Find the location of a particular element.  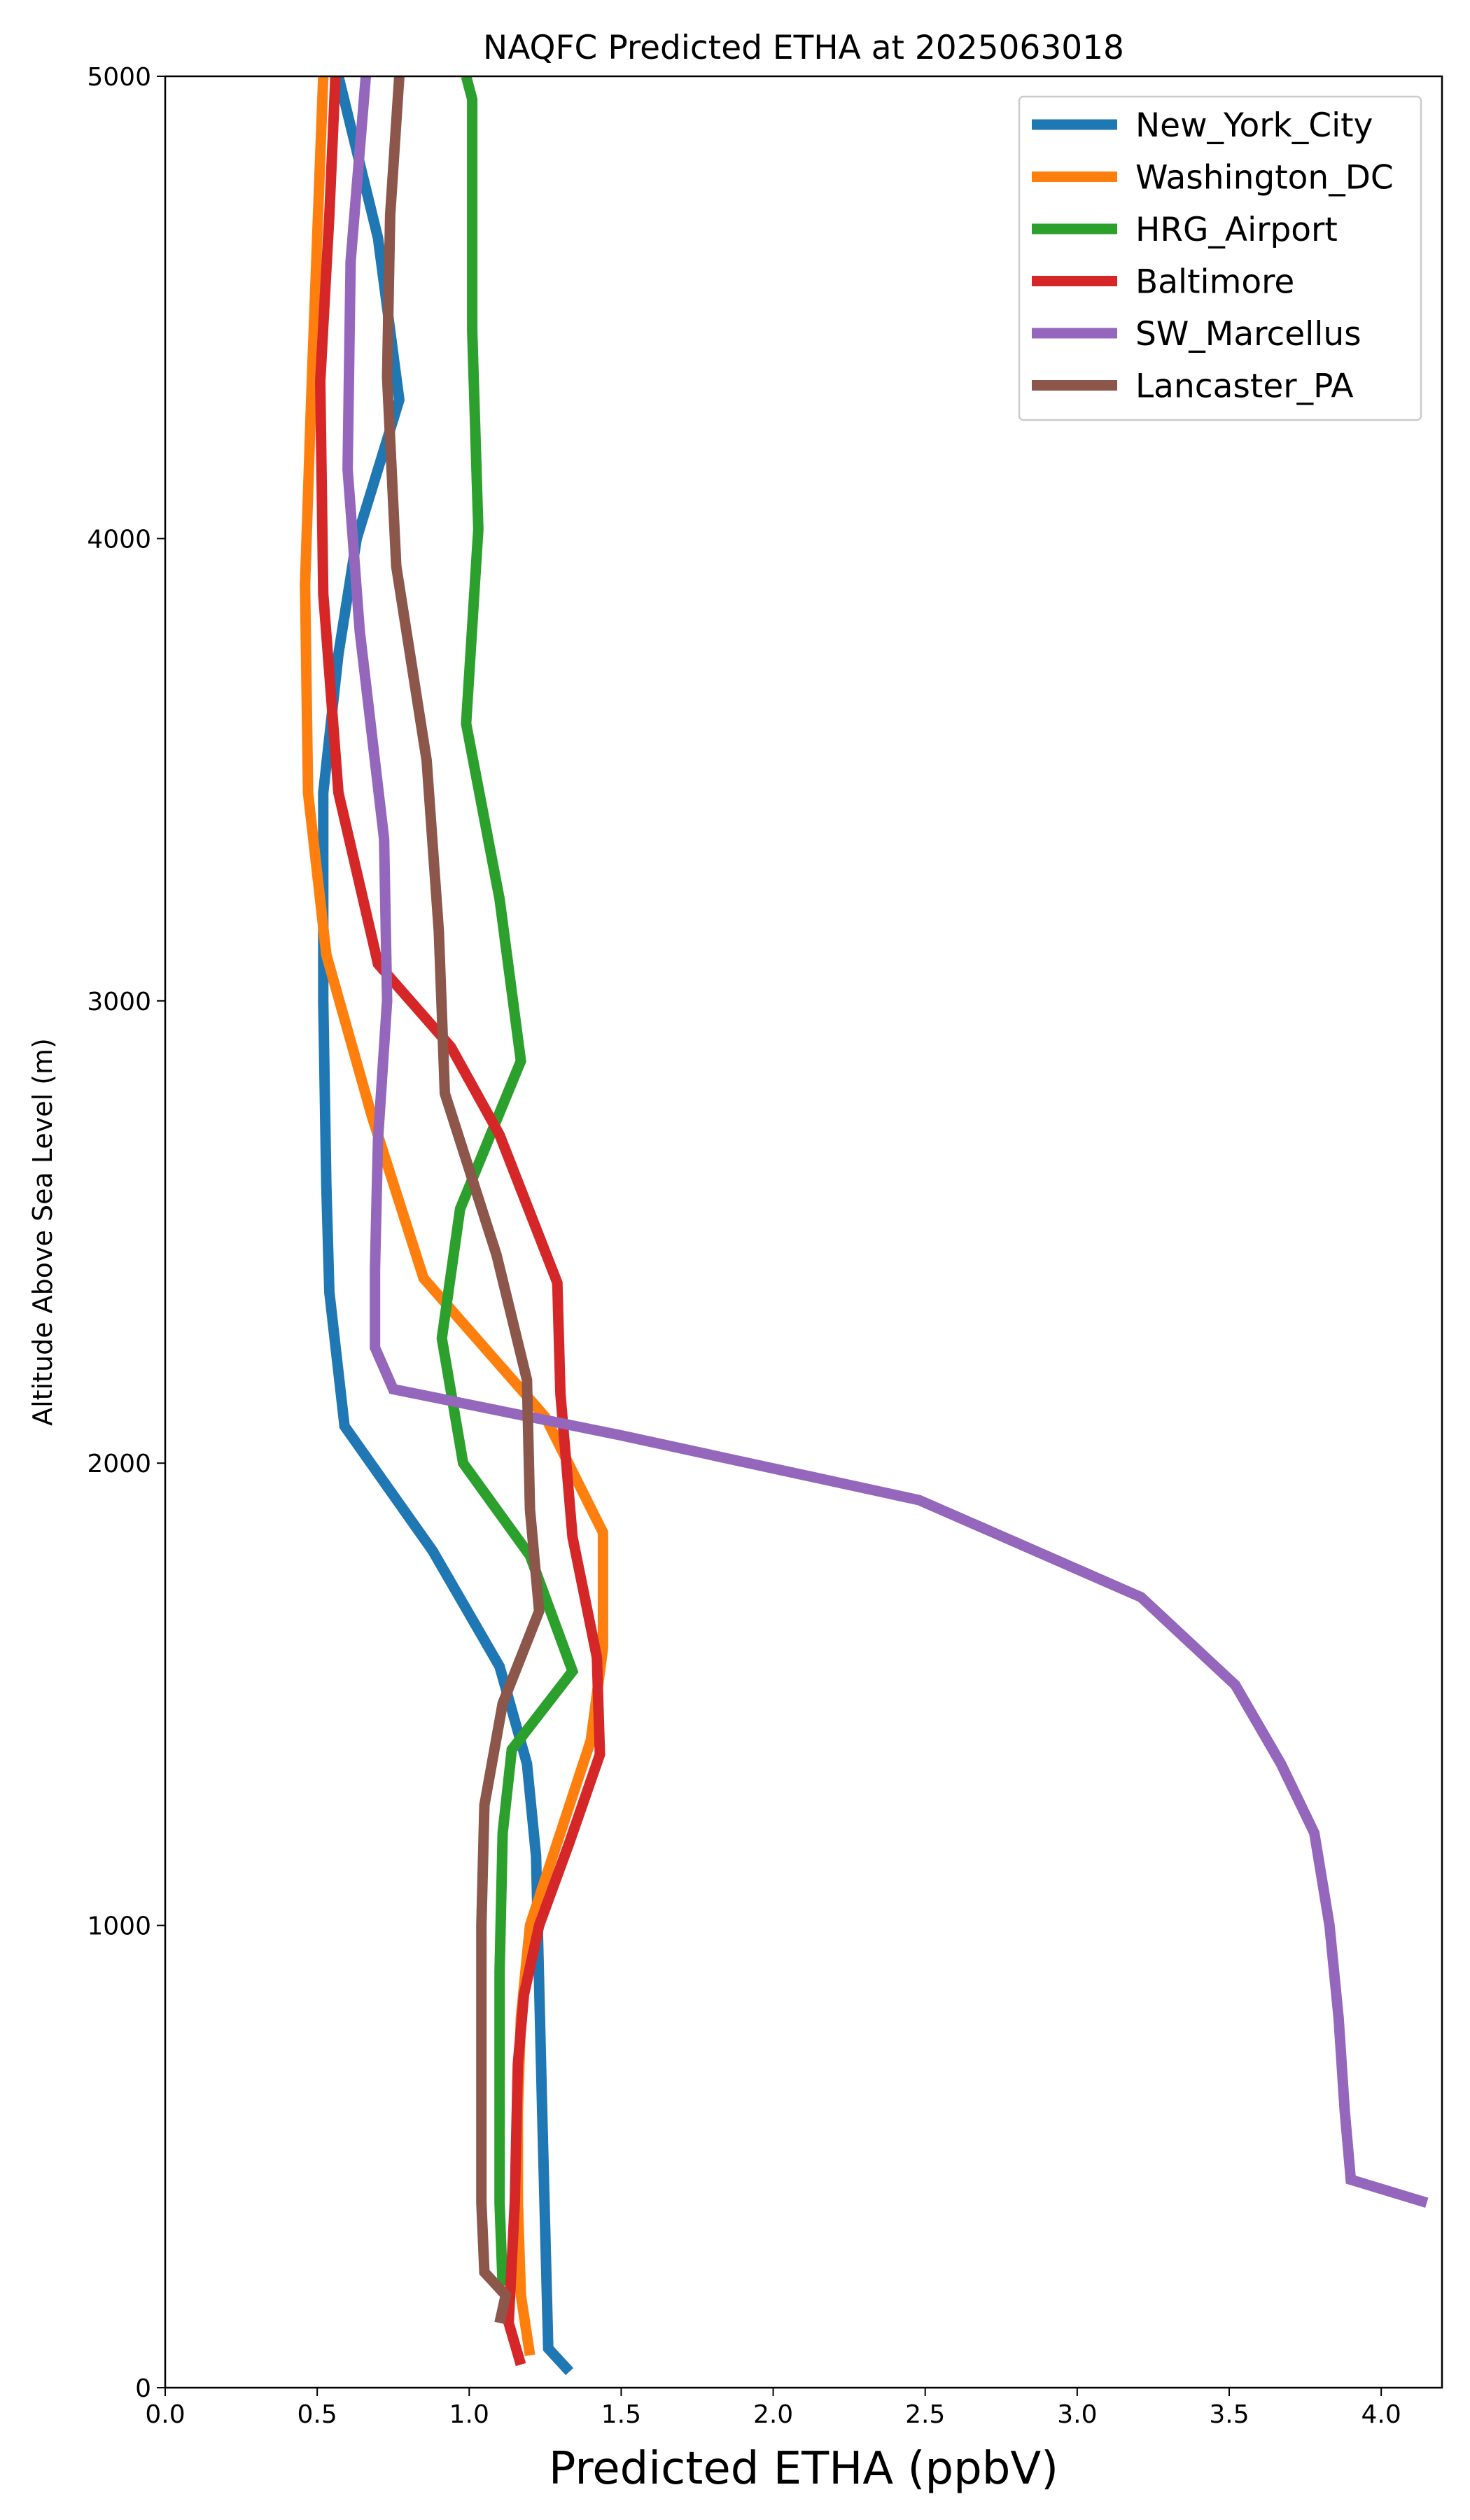

x-tick-label: 2.0 is located at coordinates (773, 2414).